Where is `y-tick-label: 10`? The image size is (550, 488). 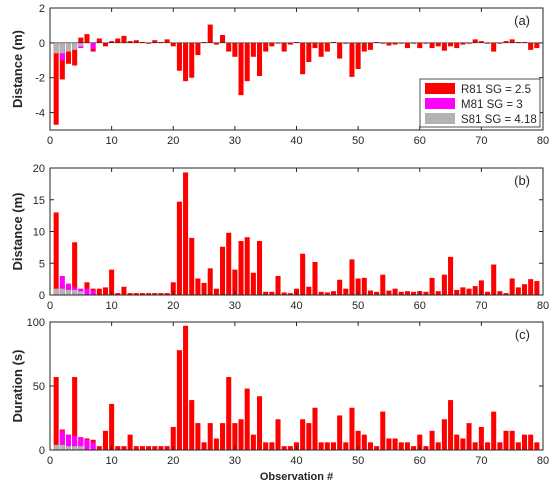 y-tick-label: 10 is located at coordinates (39, 233).